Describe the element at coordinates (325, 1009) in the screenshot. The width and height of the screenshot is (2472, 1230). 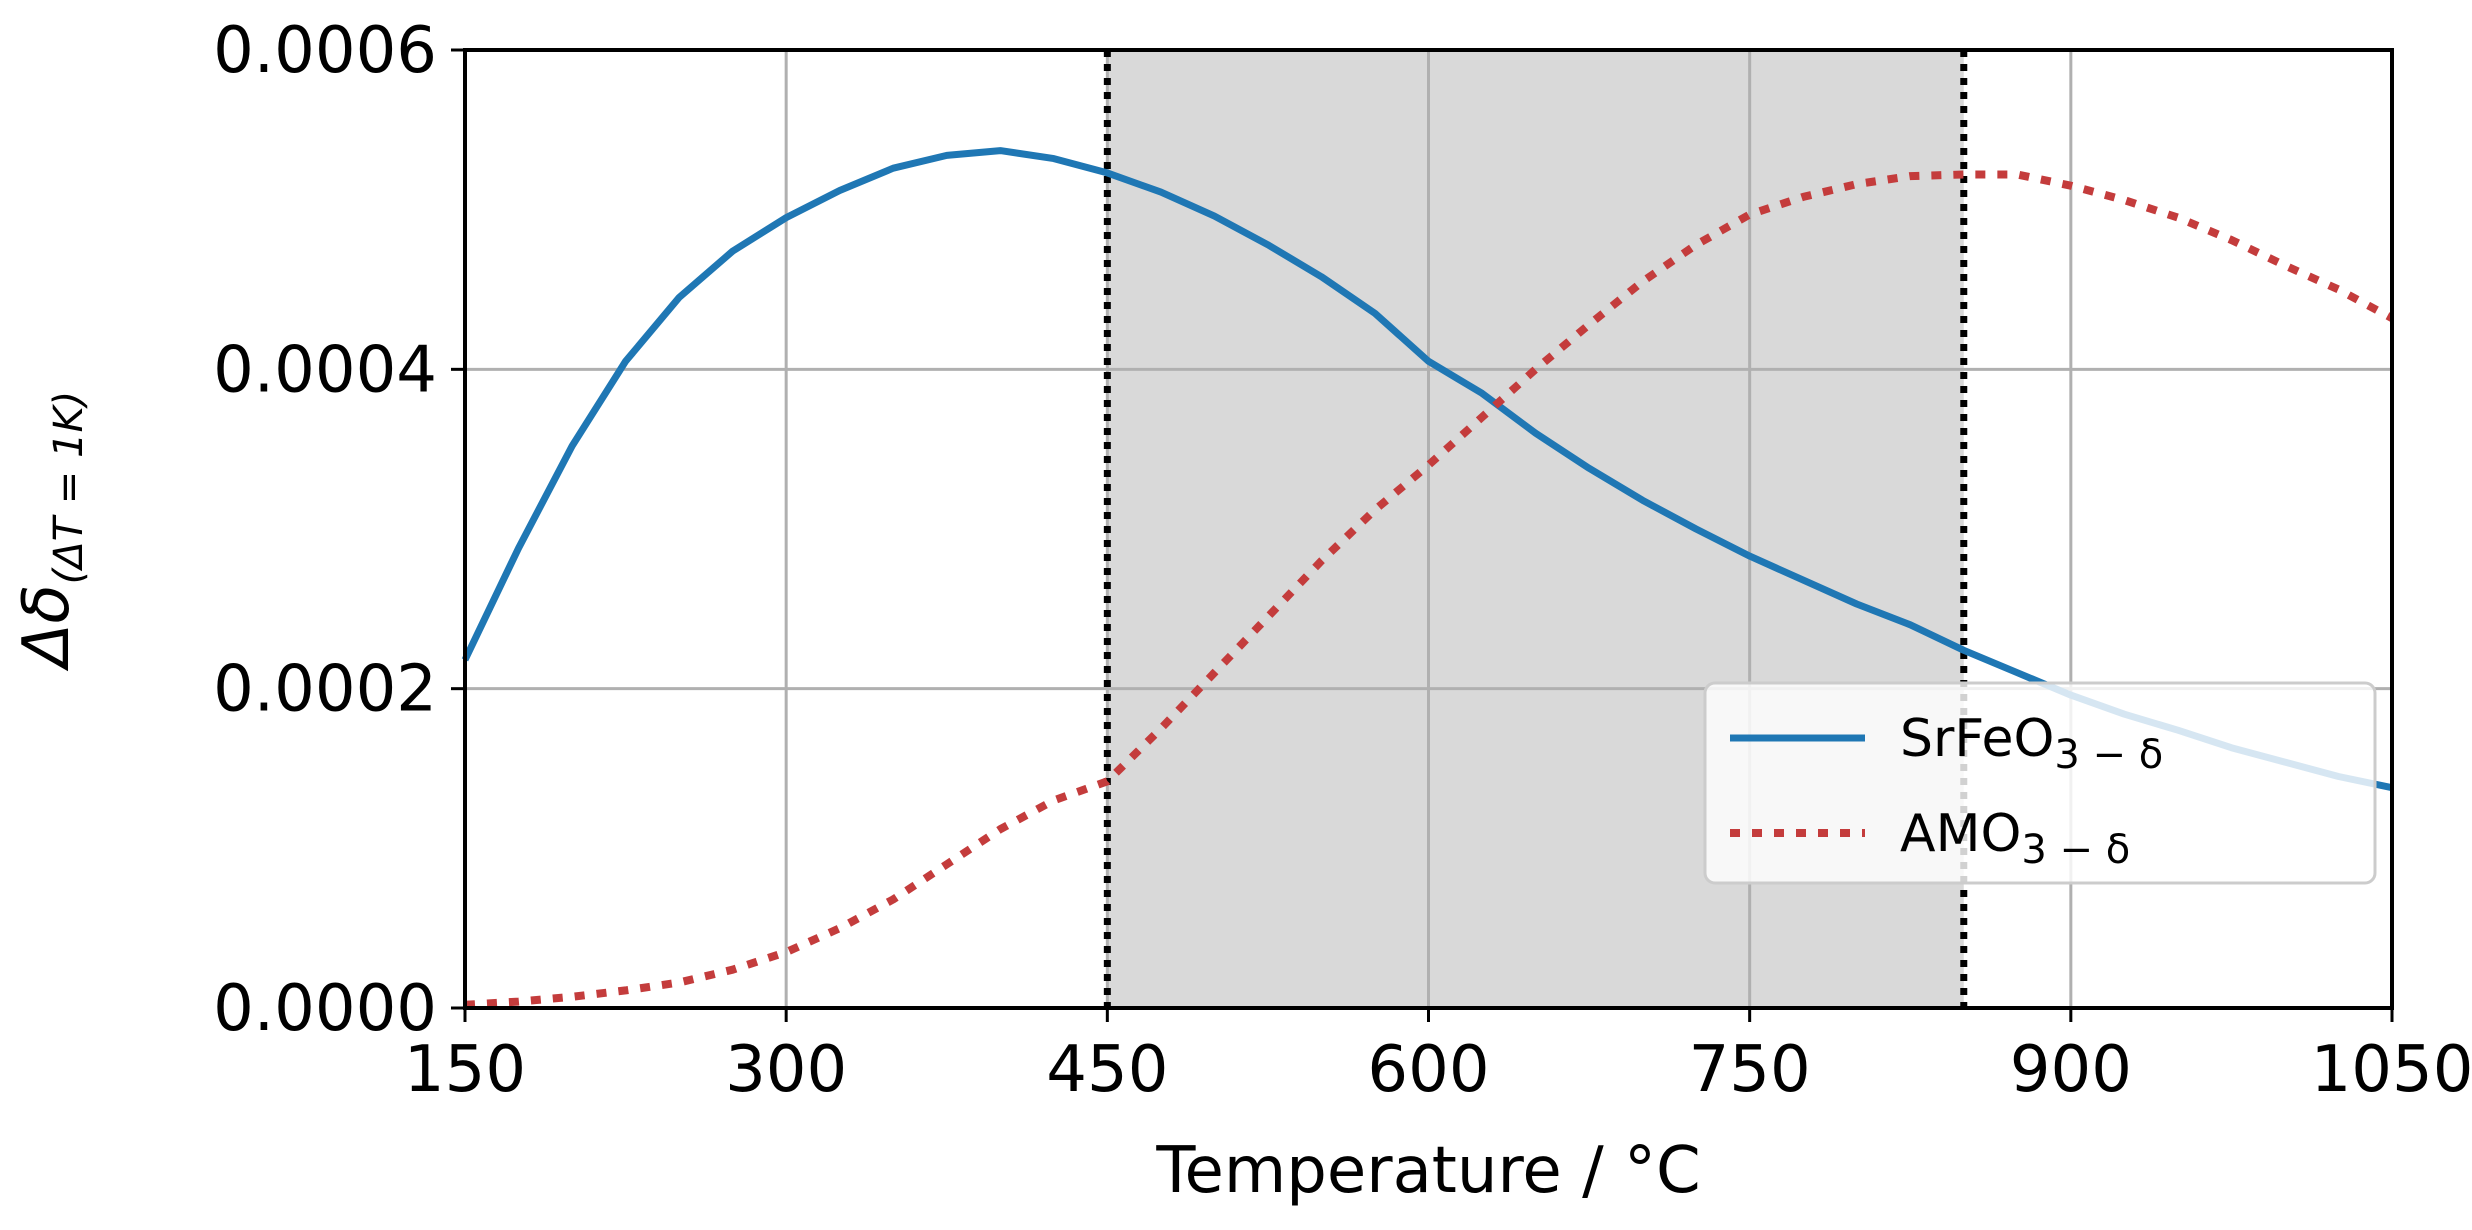
I see `y-tick-label: 0.0000` at that location.